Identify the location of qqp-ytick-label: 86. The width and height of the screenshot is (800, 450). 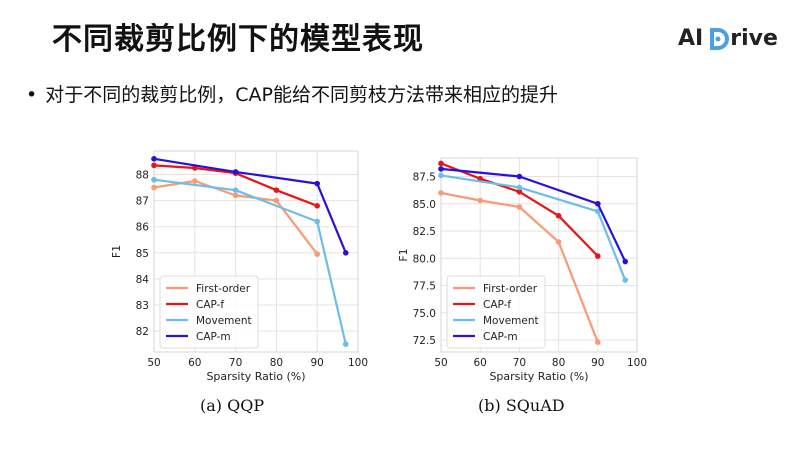
(143, 228).